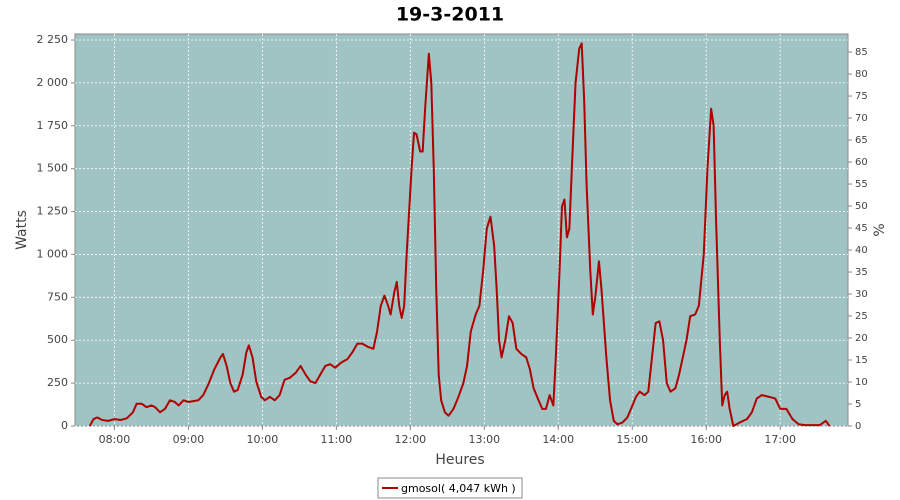  I want to click on y2-tick-label: 85, so click(861, 52).